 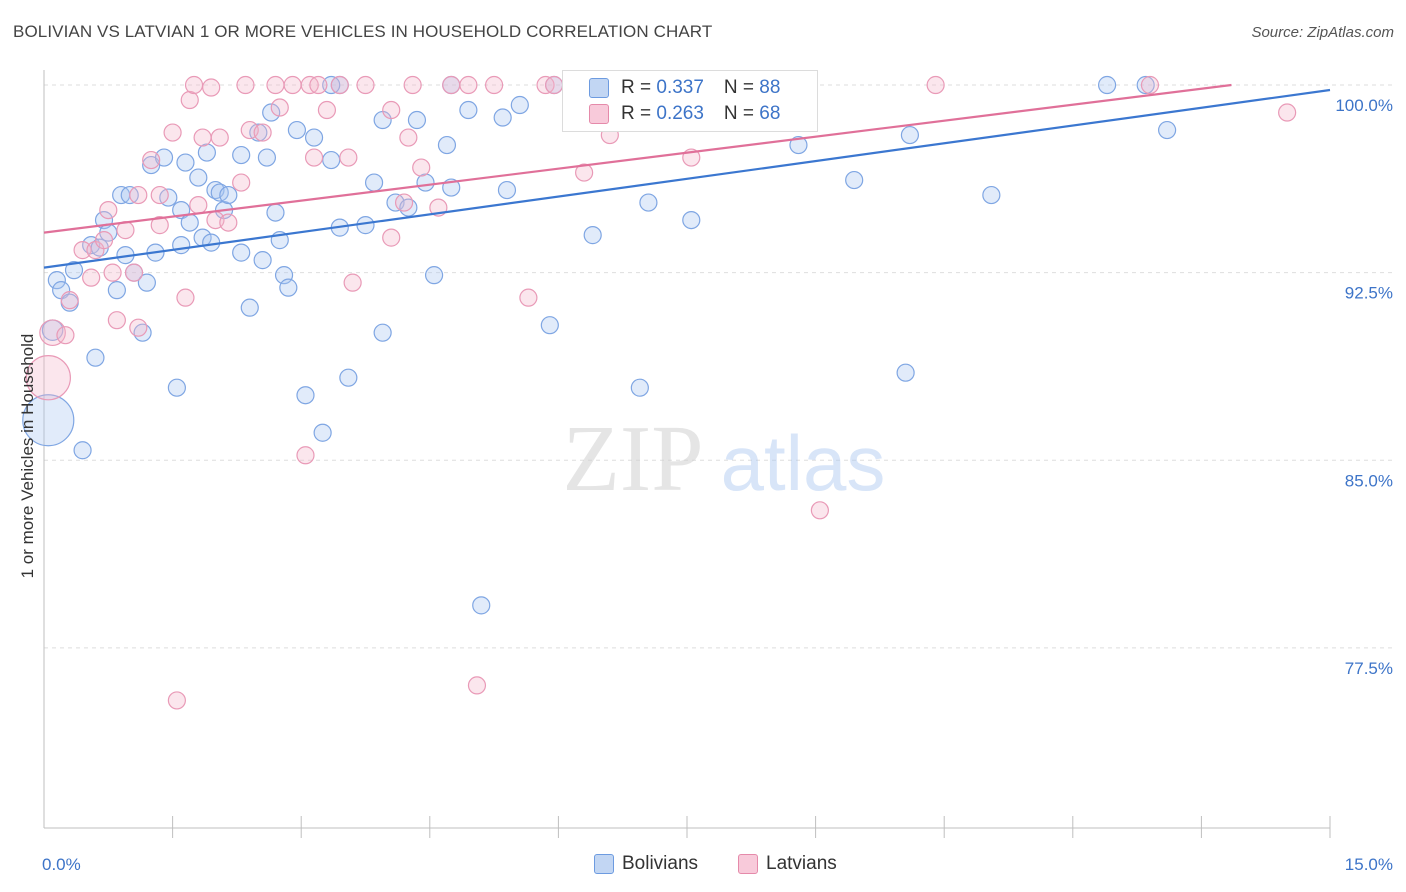 I want to click on bolivians-n-value: 88, so click(x=770, y=87).